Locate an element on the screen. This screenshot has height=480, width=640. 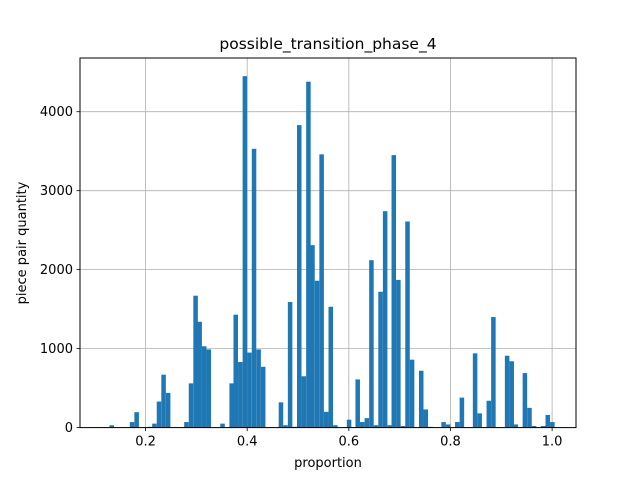
x-tick-label: 0.6 is located at coordinates (348, 442).